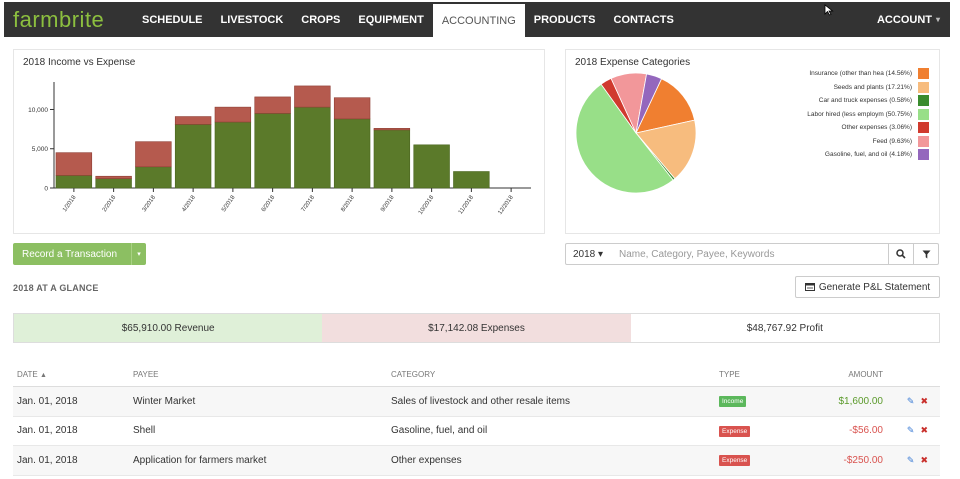 This screenshot has width=960, height=479. I want to click on legend-label: Gasoline, fuel, and oil (4.18%), so click(868, 155).